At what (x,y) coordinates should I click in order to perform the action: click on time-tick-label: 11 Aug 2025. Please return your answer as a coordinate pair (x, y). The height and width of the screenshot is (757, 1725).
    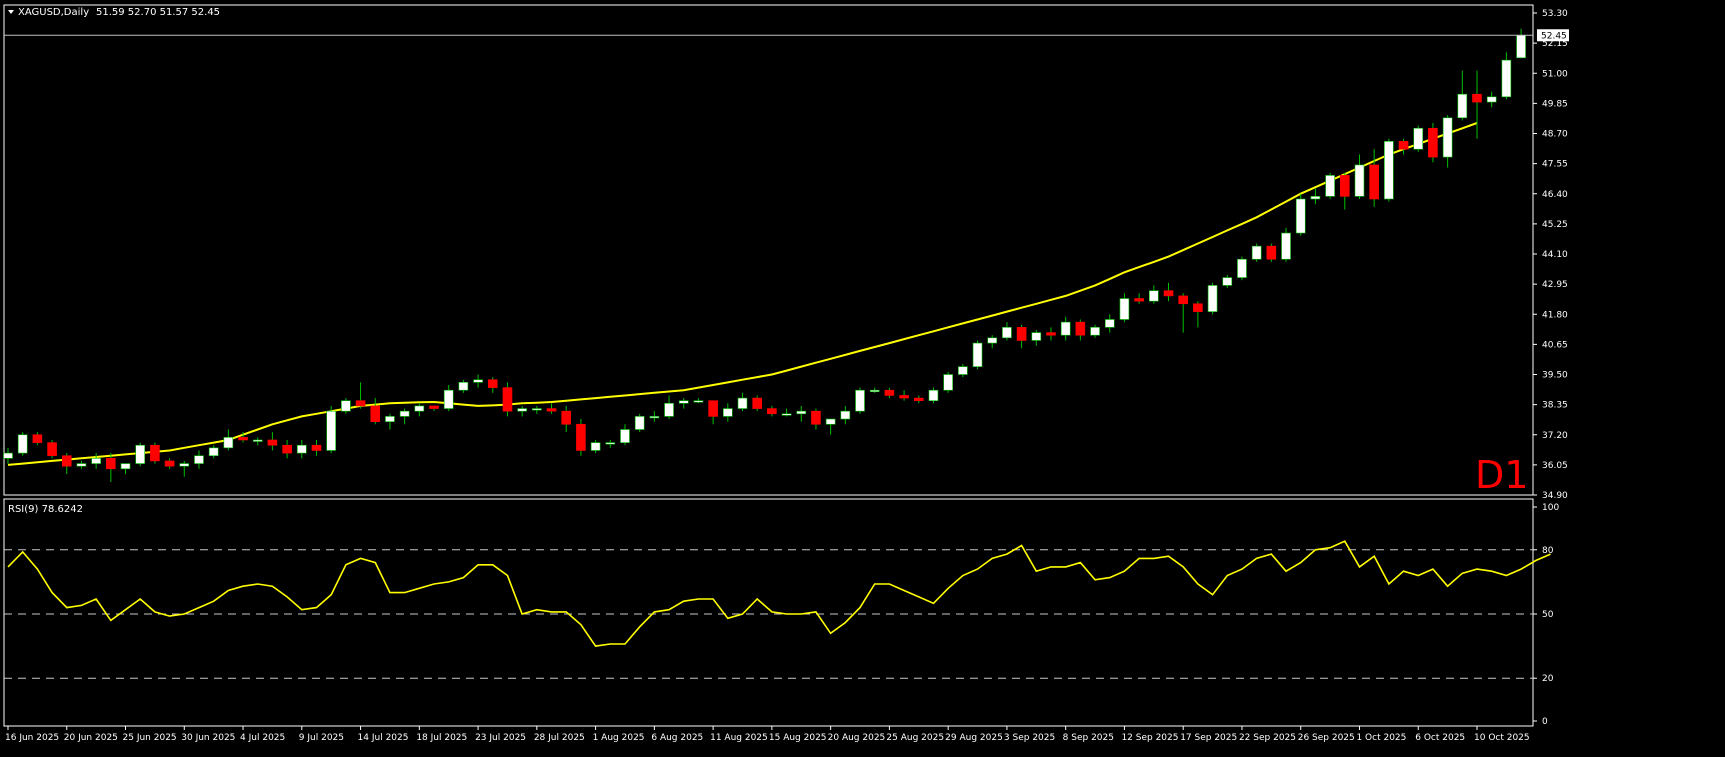
    Looking at the image, I should click on (739, 738).